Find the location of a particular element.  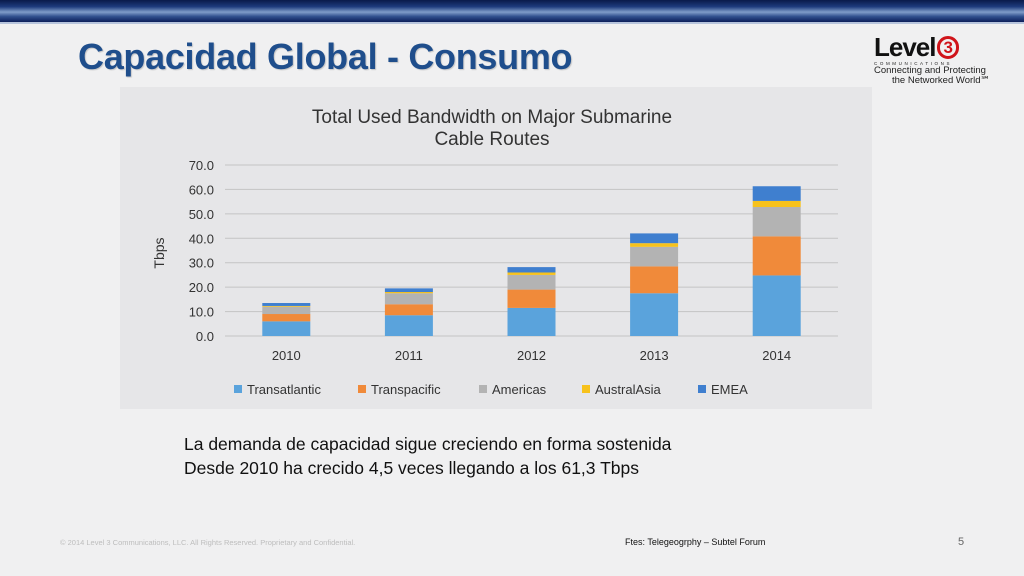

y-tick-label: 60.0 is located at coordinates (201, 189).